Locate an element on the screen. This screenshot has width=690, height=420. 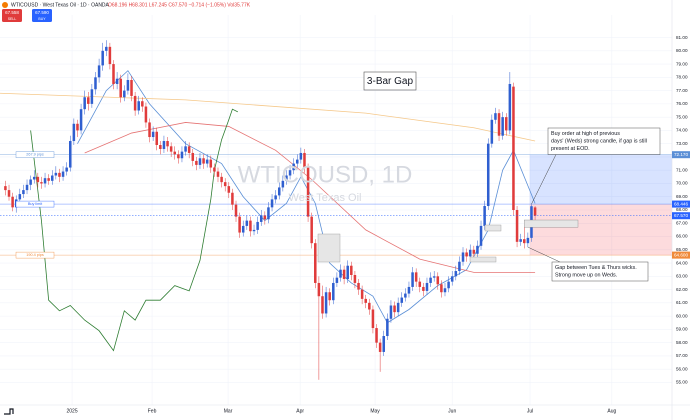
callout-text: Strong move up on Weds. is located at coordinates (586, 275).